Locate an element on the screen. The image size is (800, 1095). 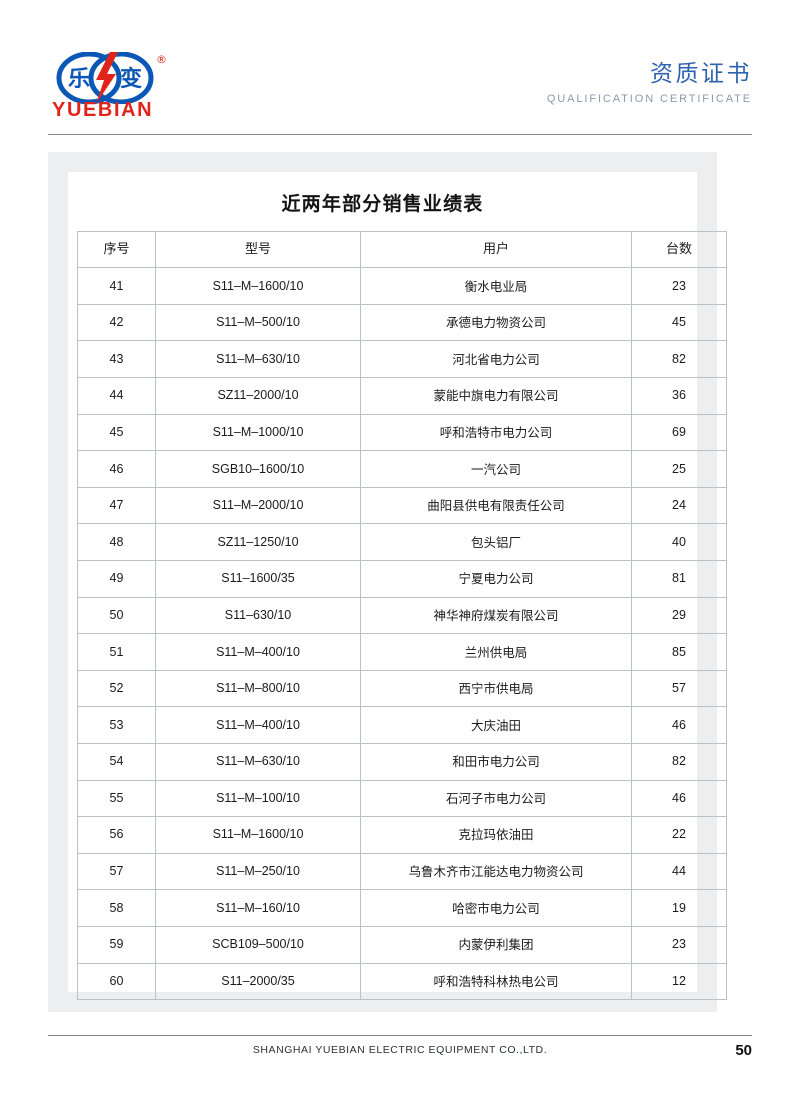
table-cell-user: 哈密市电力公司 is located at coordinates (496, 908).